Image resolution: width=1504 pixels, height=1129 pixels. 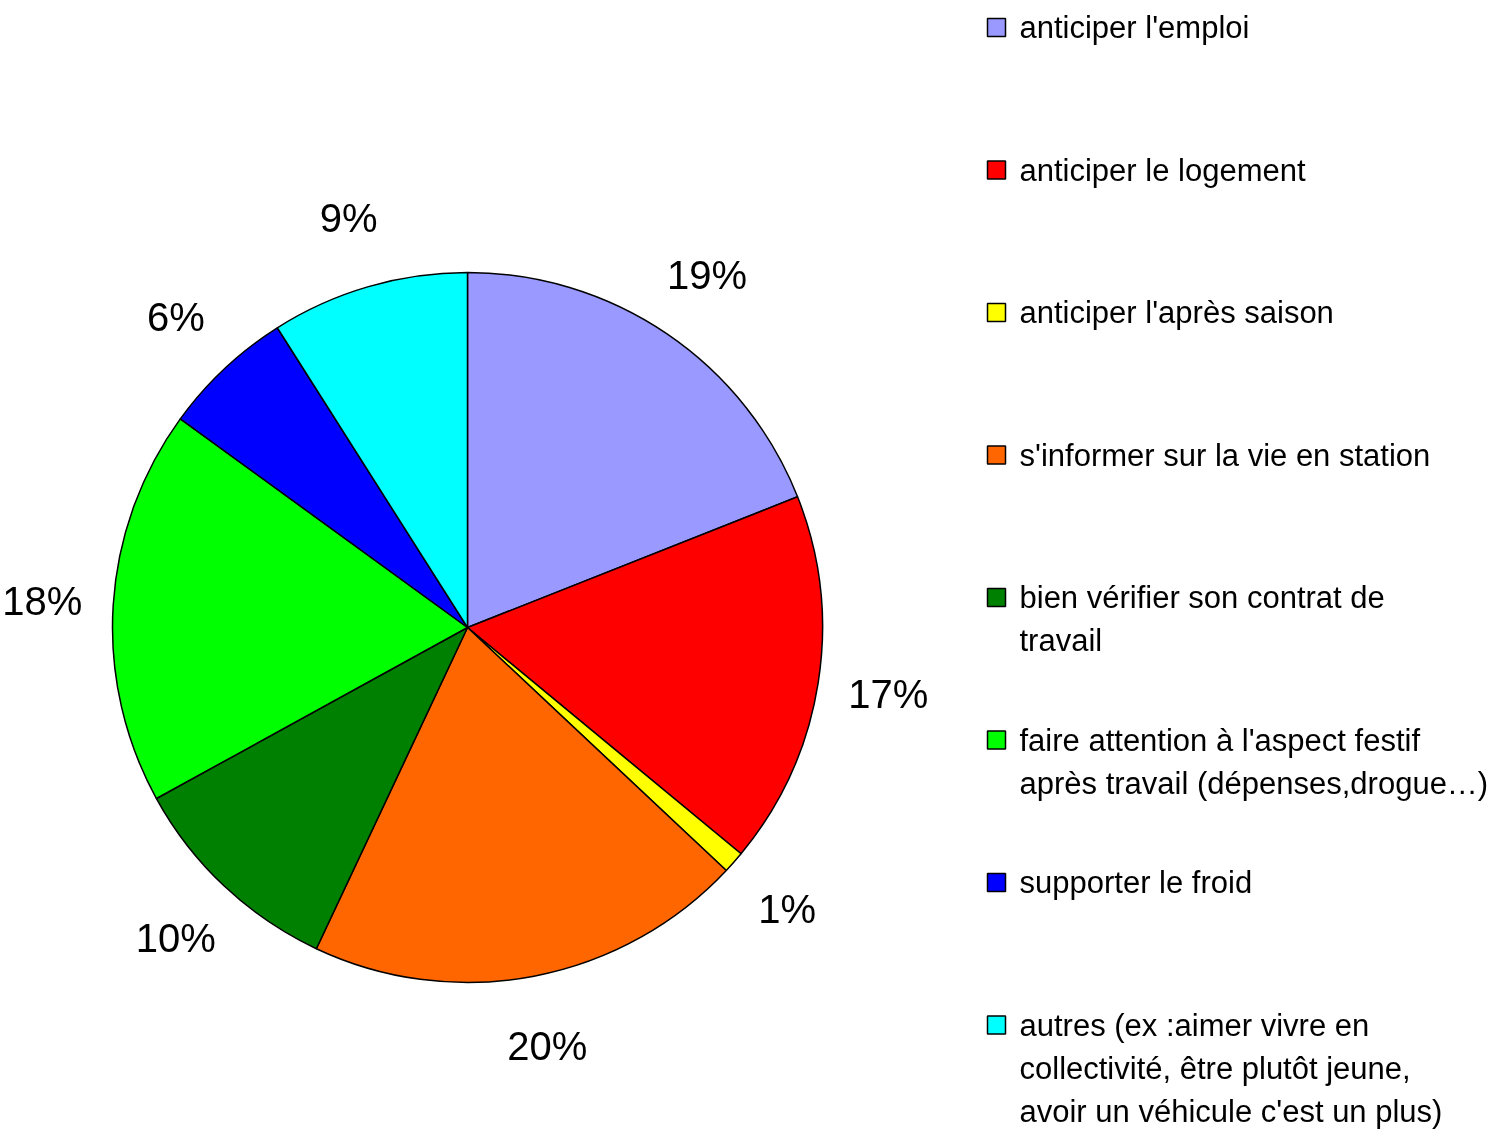 I want to click on data-label: 18%, so click(x=42, y=600).